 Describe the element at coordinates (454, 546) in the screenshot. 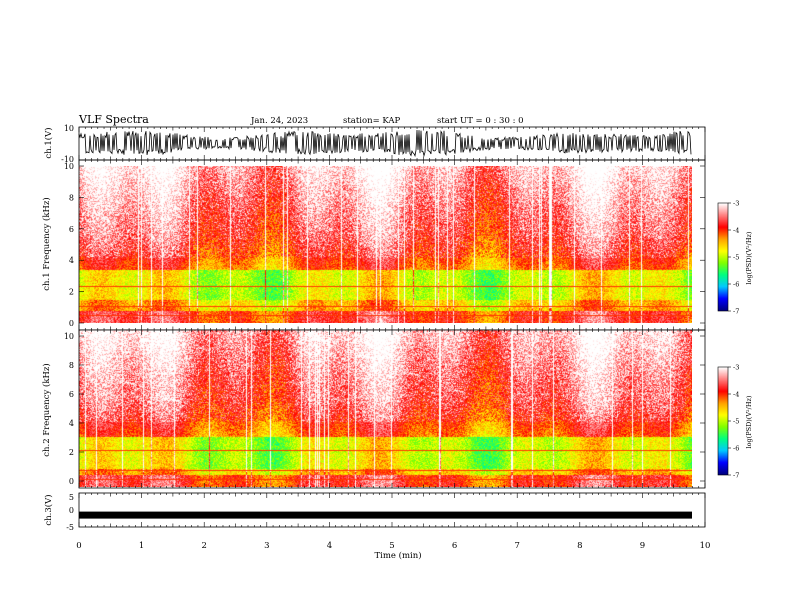

I see `x-tick-label: 6` at that location.